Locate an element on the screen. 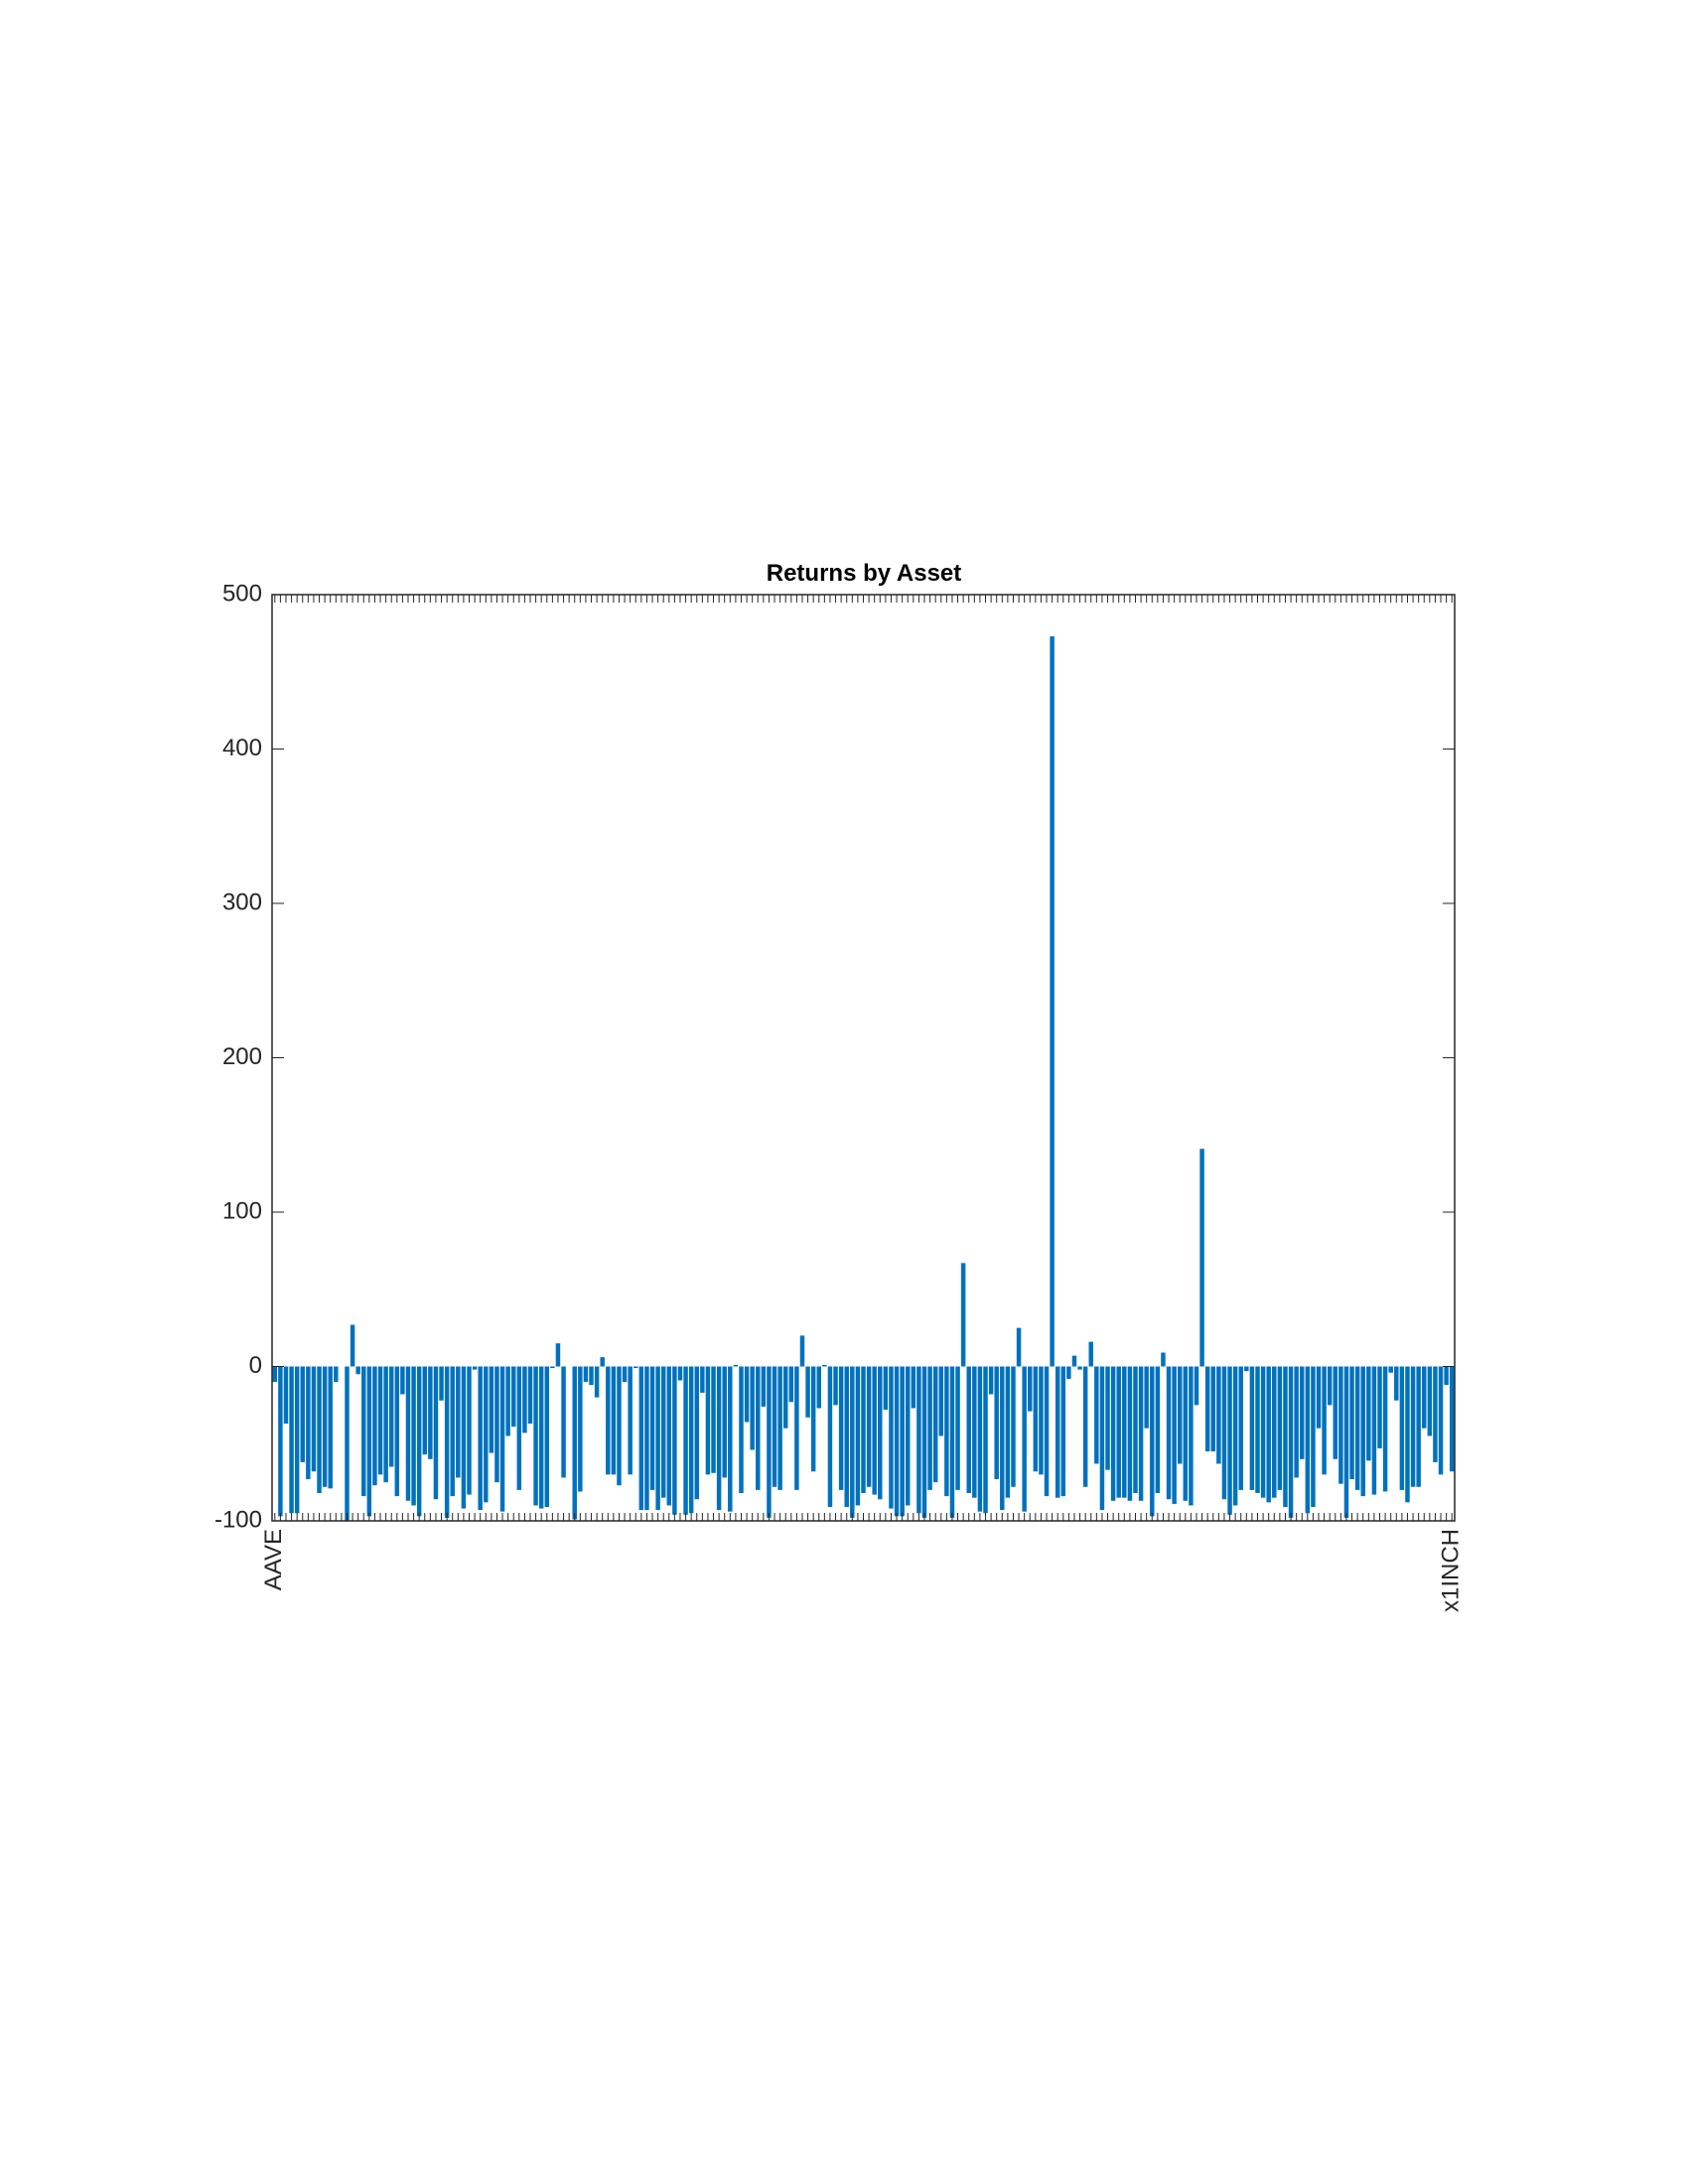  y-tick-label: 100 is located at coordinates (242, 1210).